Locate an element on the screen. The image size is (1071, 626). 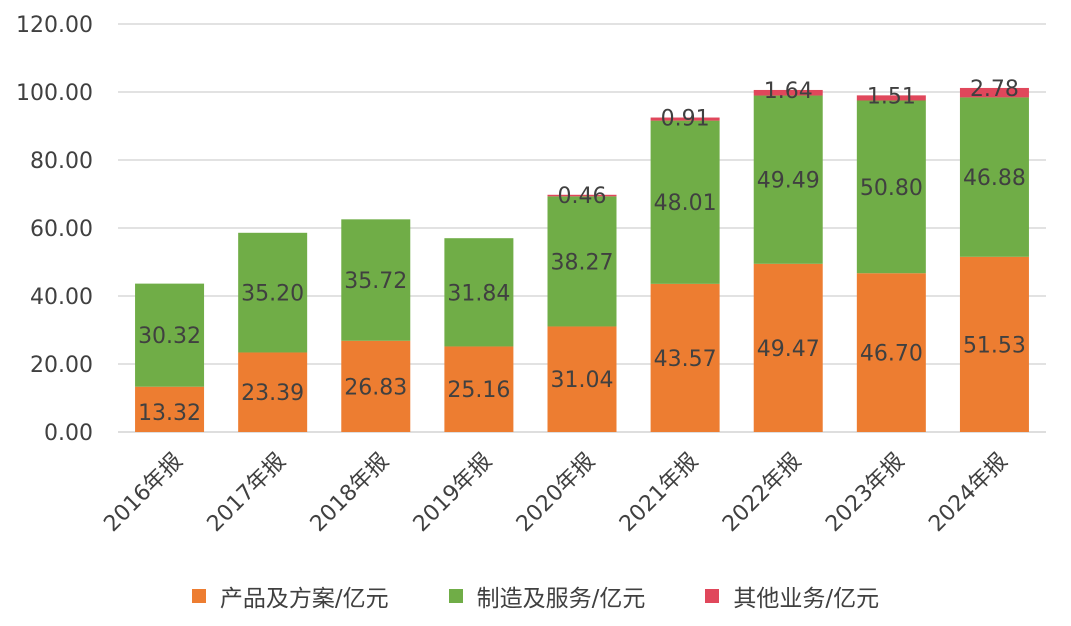
data-label: 0.91 is located at coordinates (685, 119).